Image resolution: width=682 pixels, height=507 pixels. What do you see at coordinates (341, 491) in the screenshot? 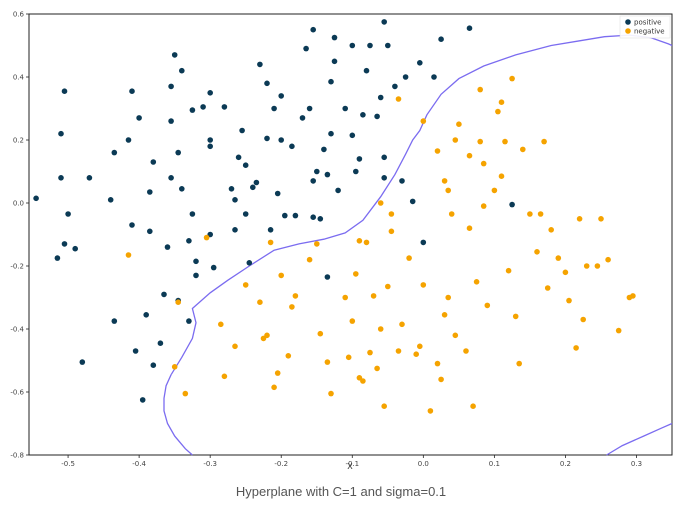
I see `figure-caption: Hyperplane with C=1 and sigma=0.1` at bounding box center [341, 491].